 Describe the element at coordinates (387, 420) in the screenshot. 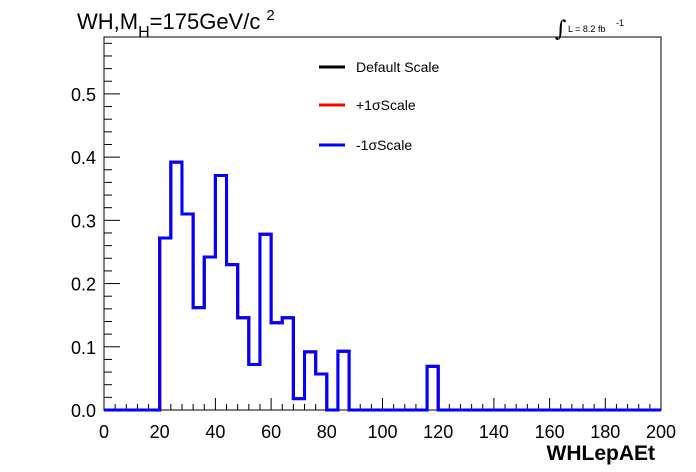

I see `x-axis: 0 20 40 60 80 100 120 140 160 180 200` at that location.